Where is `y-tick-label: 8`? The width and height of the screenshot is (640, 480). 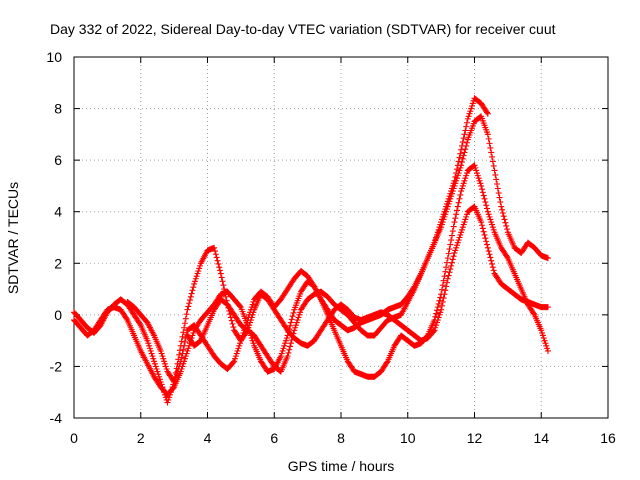 y-tick-label: 8 is located at coordinates (58, 109).